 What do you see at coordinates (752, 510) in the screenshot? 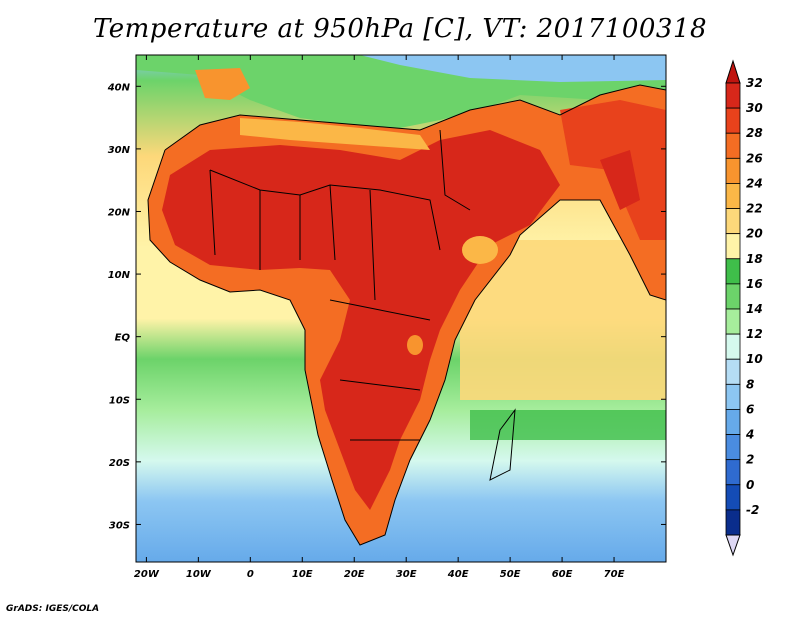
I see `colorbar-label: -2` at bounding box center [752, 510].